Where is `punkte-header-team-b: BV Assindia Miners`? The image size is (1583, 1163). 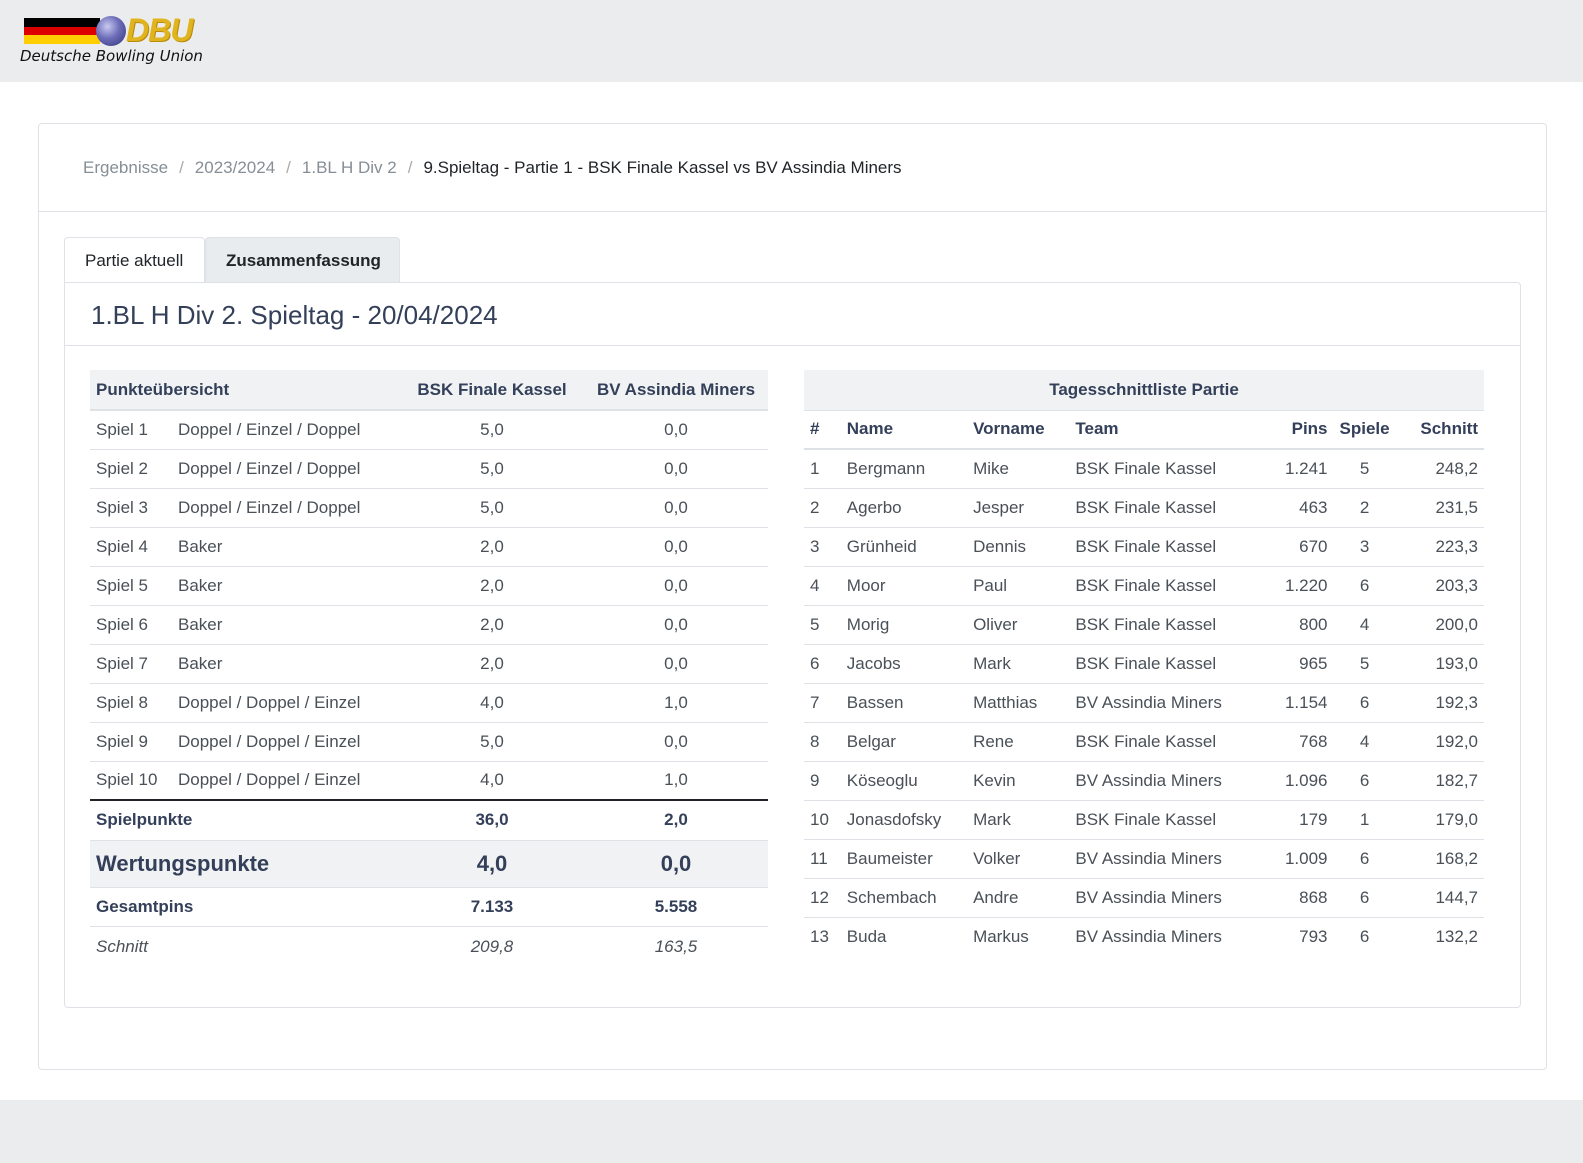
punkte-header-team-b: BV Assindia Miners is located at coordinates (676, 390).